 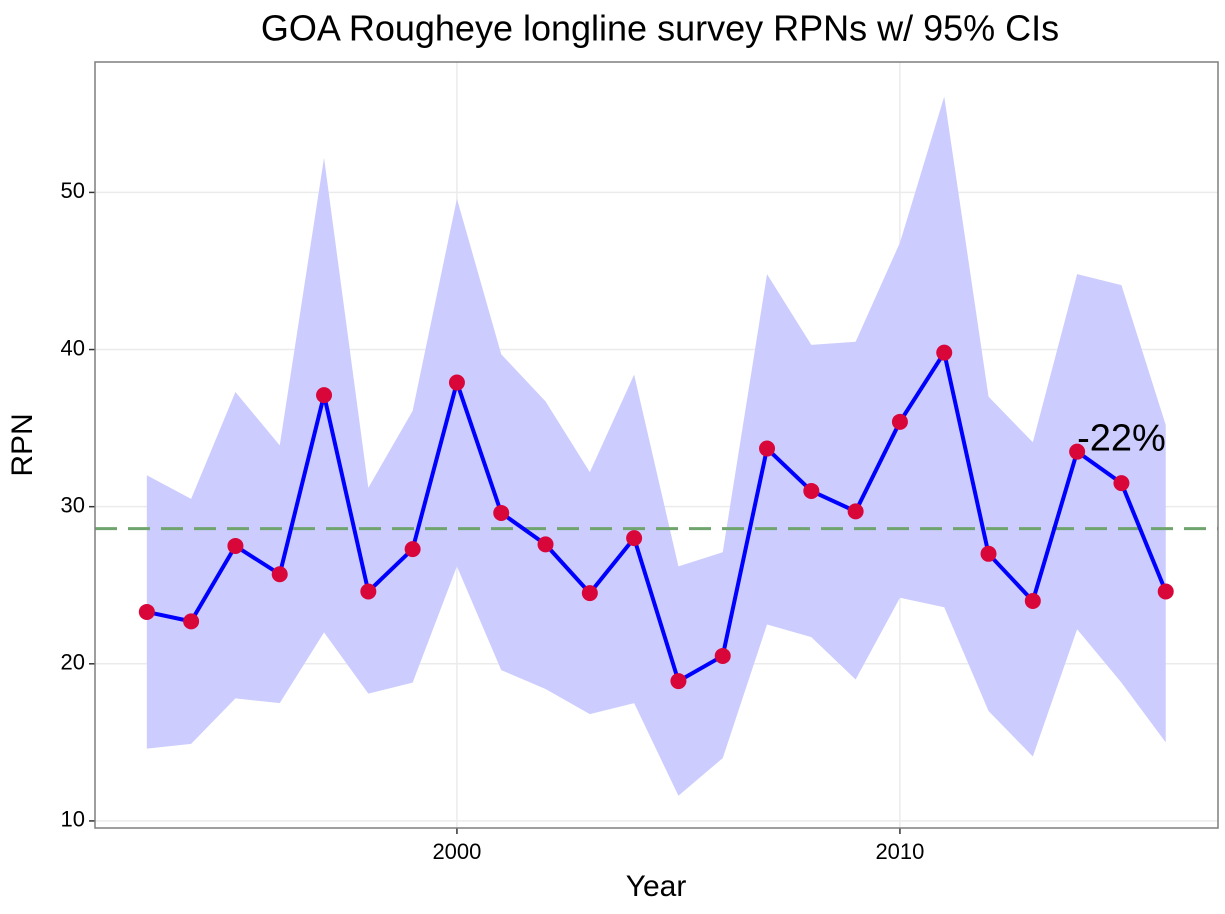 I want to click on y-tick-label: 40, so click(x=73, y=347).